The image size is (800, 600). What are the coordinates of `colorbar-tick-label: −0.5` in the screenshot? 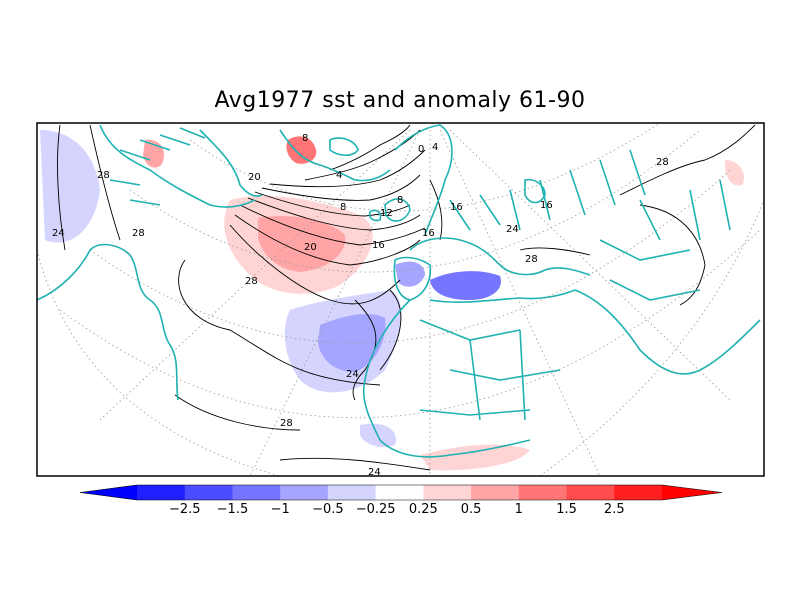 It's located at (328, 509).